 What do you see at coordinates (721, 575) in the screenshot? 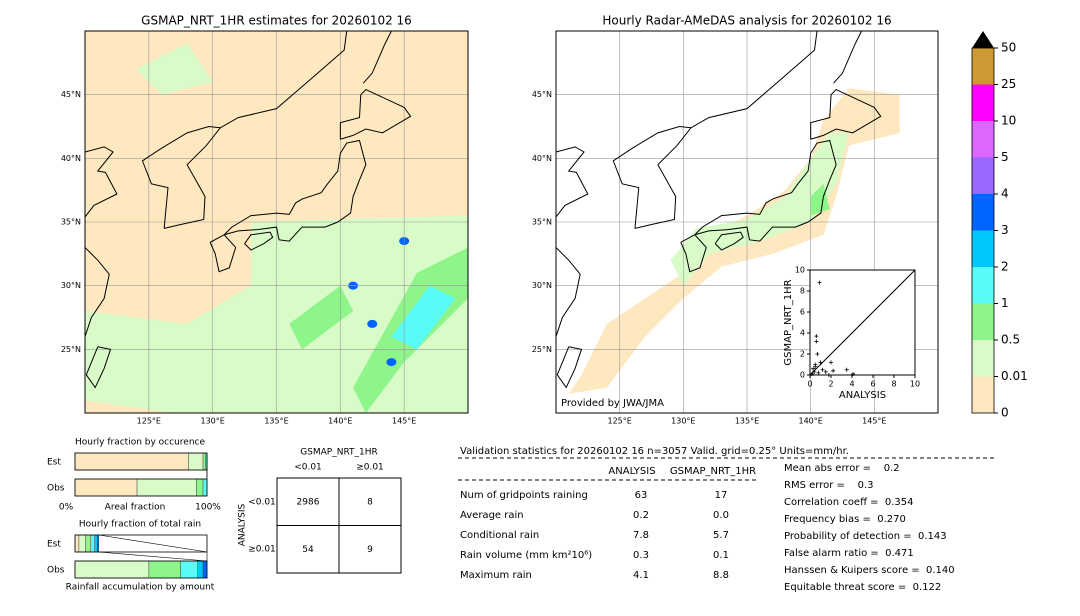
I see `stat-value: 8.8` at bounding box center [721, 575].